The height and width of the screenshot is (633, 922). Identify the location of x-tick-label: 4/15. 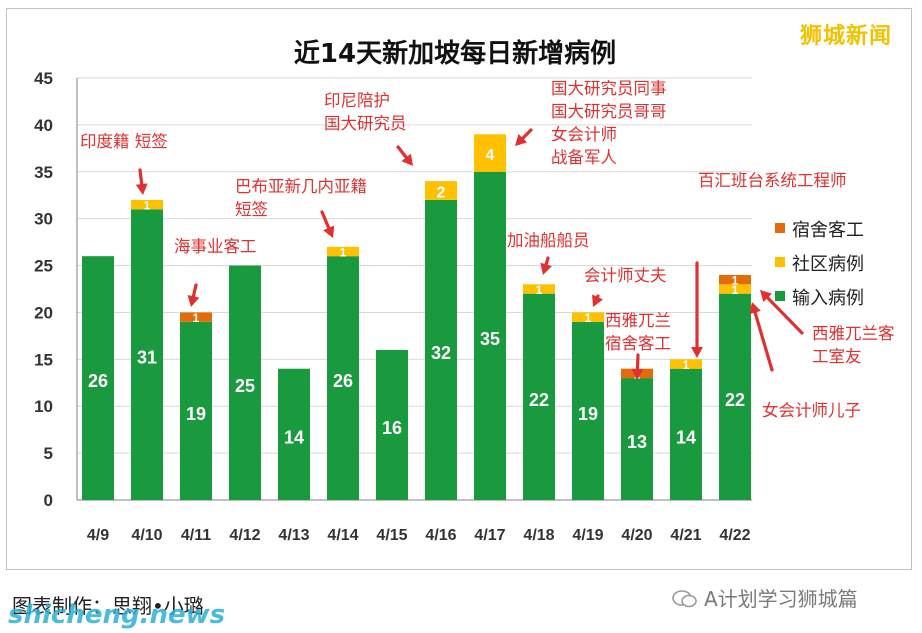
(391, 535).